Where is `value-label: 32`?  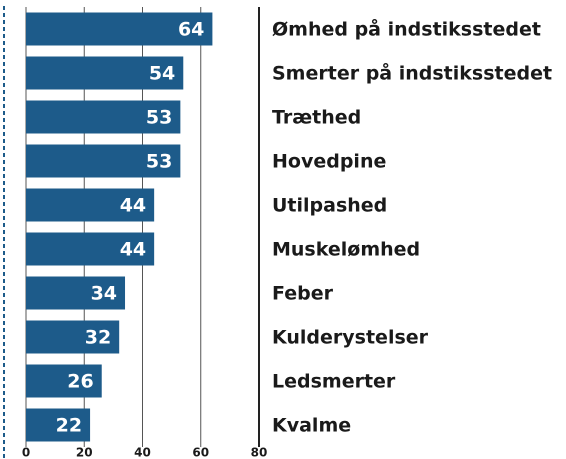
value-label: 32 is located at coordinates (98, 338).